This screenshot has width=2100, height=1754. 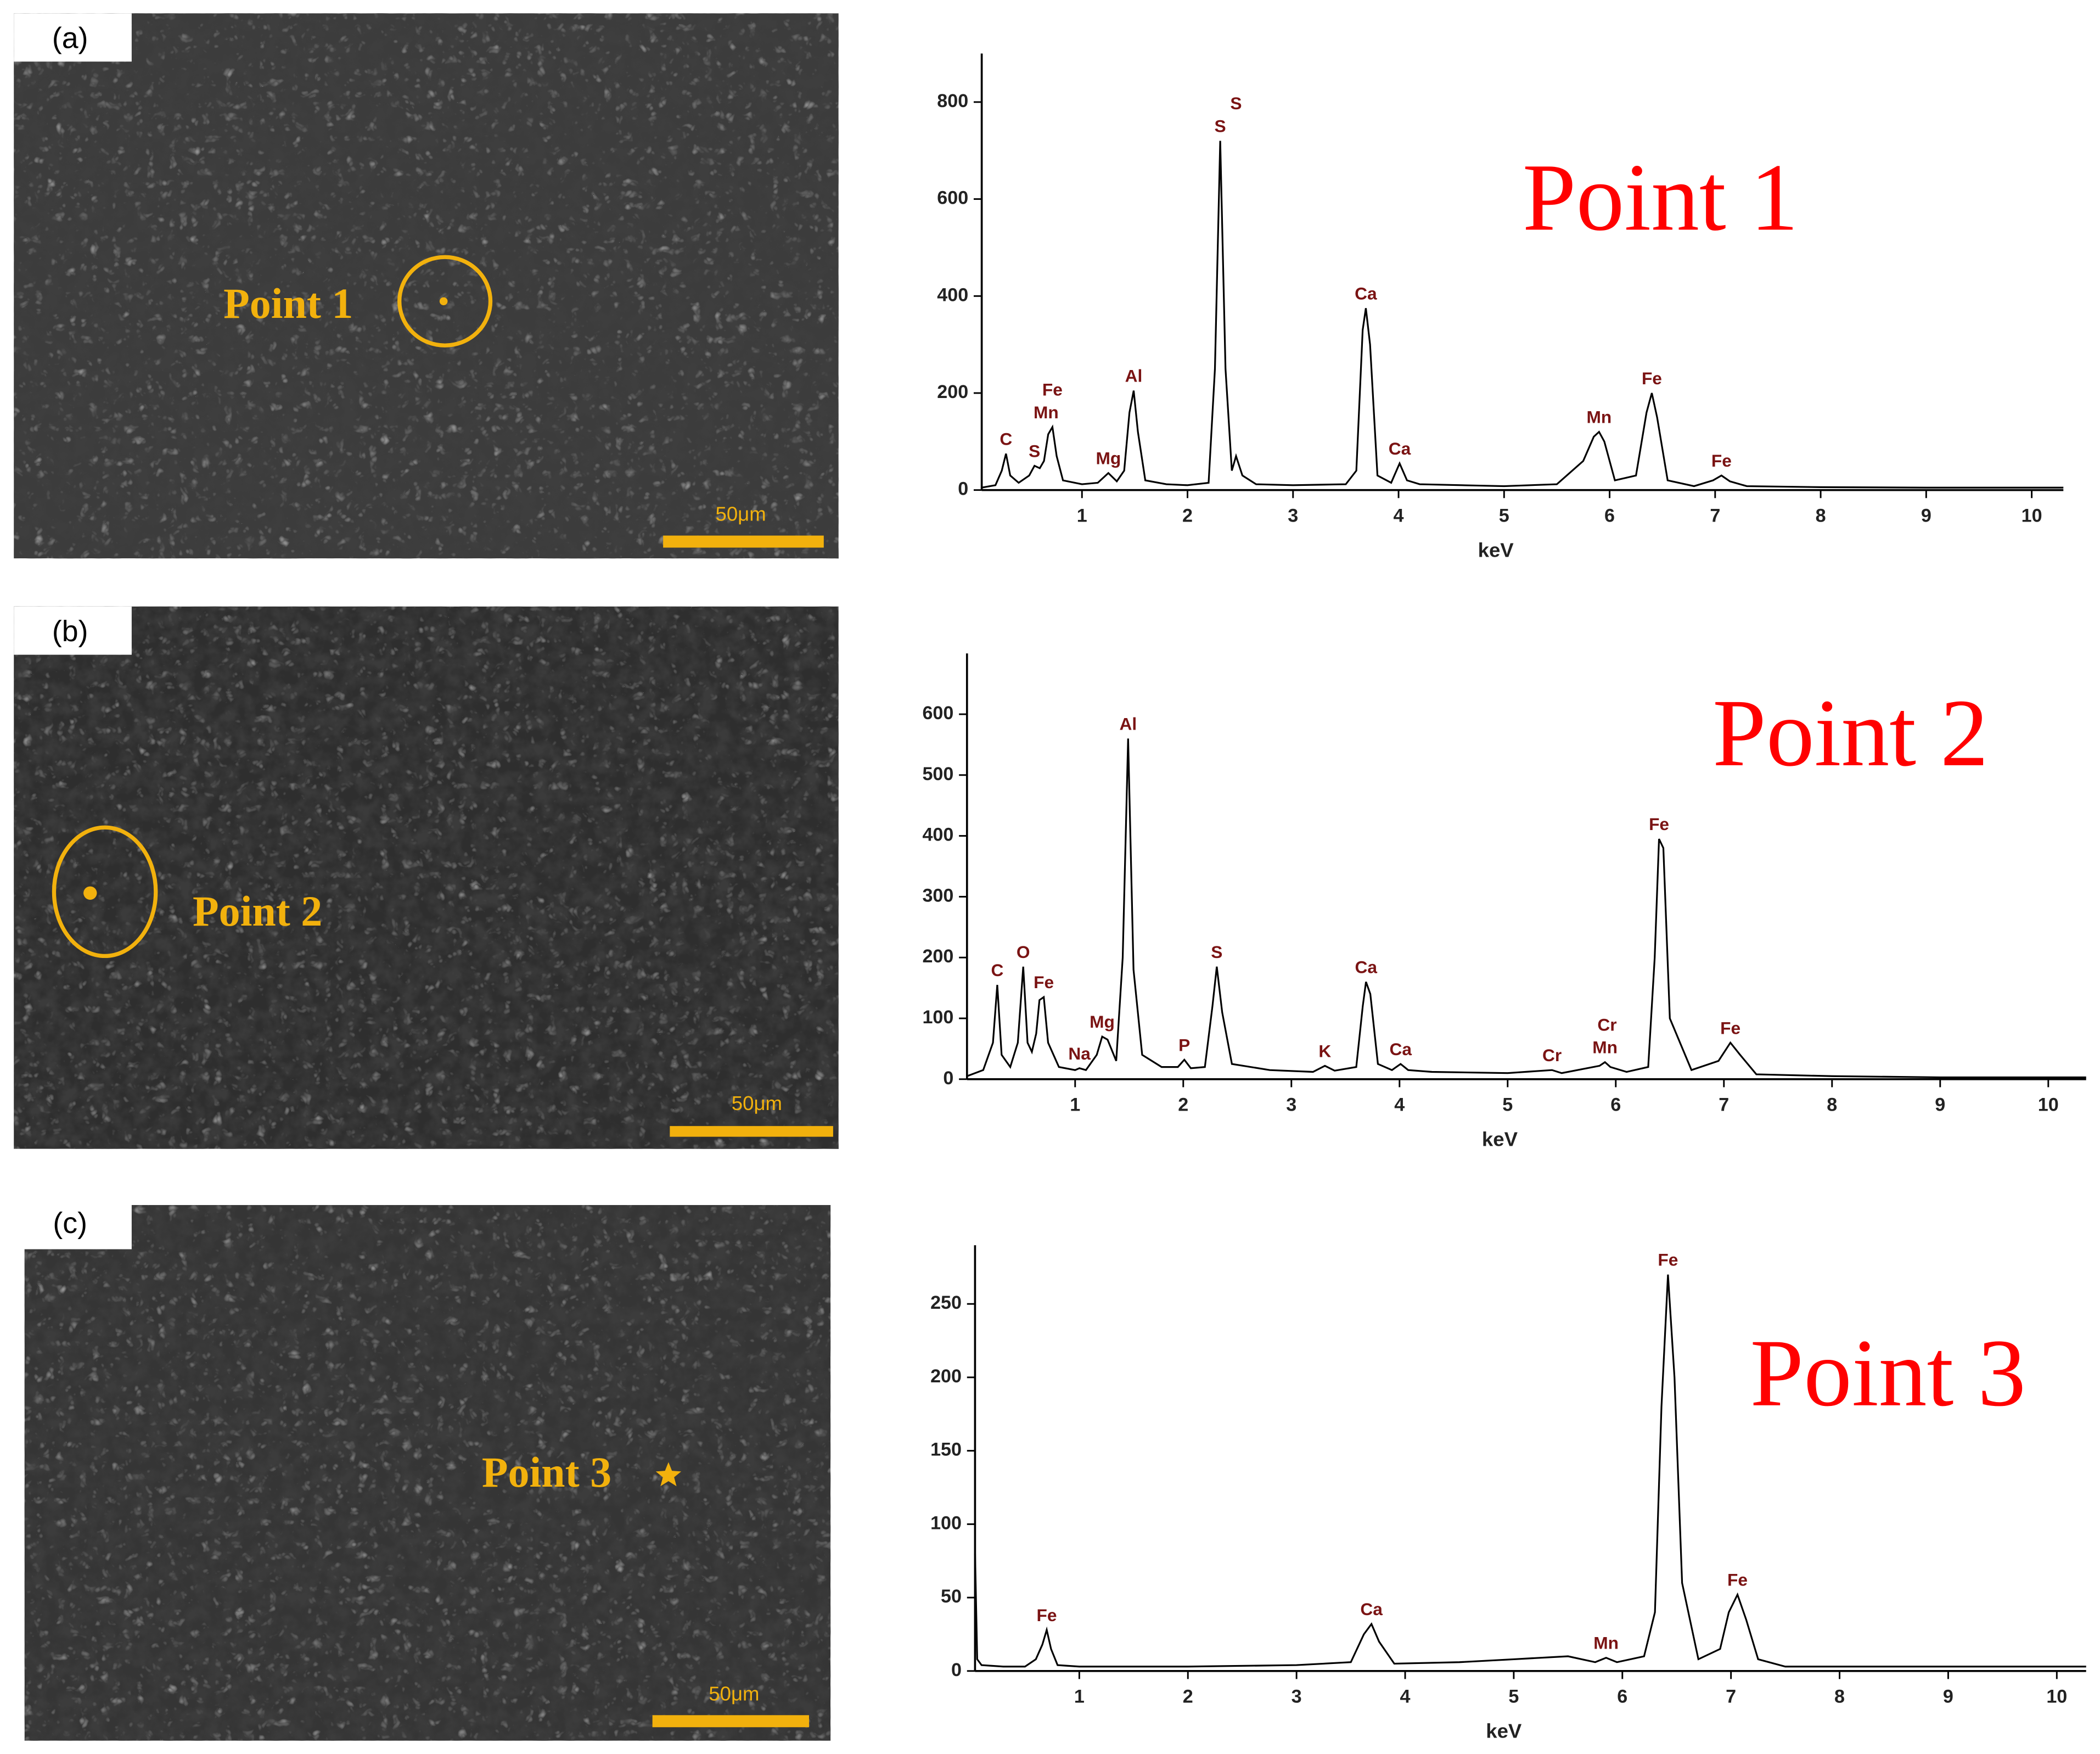 I want to click on y-tick-label: 300, so click(x=937, y=895).